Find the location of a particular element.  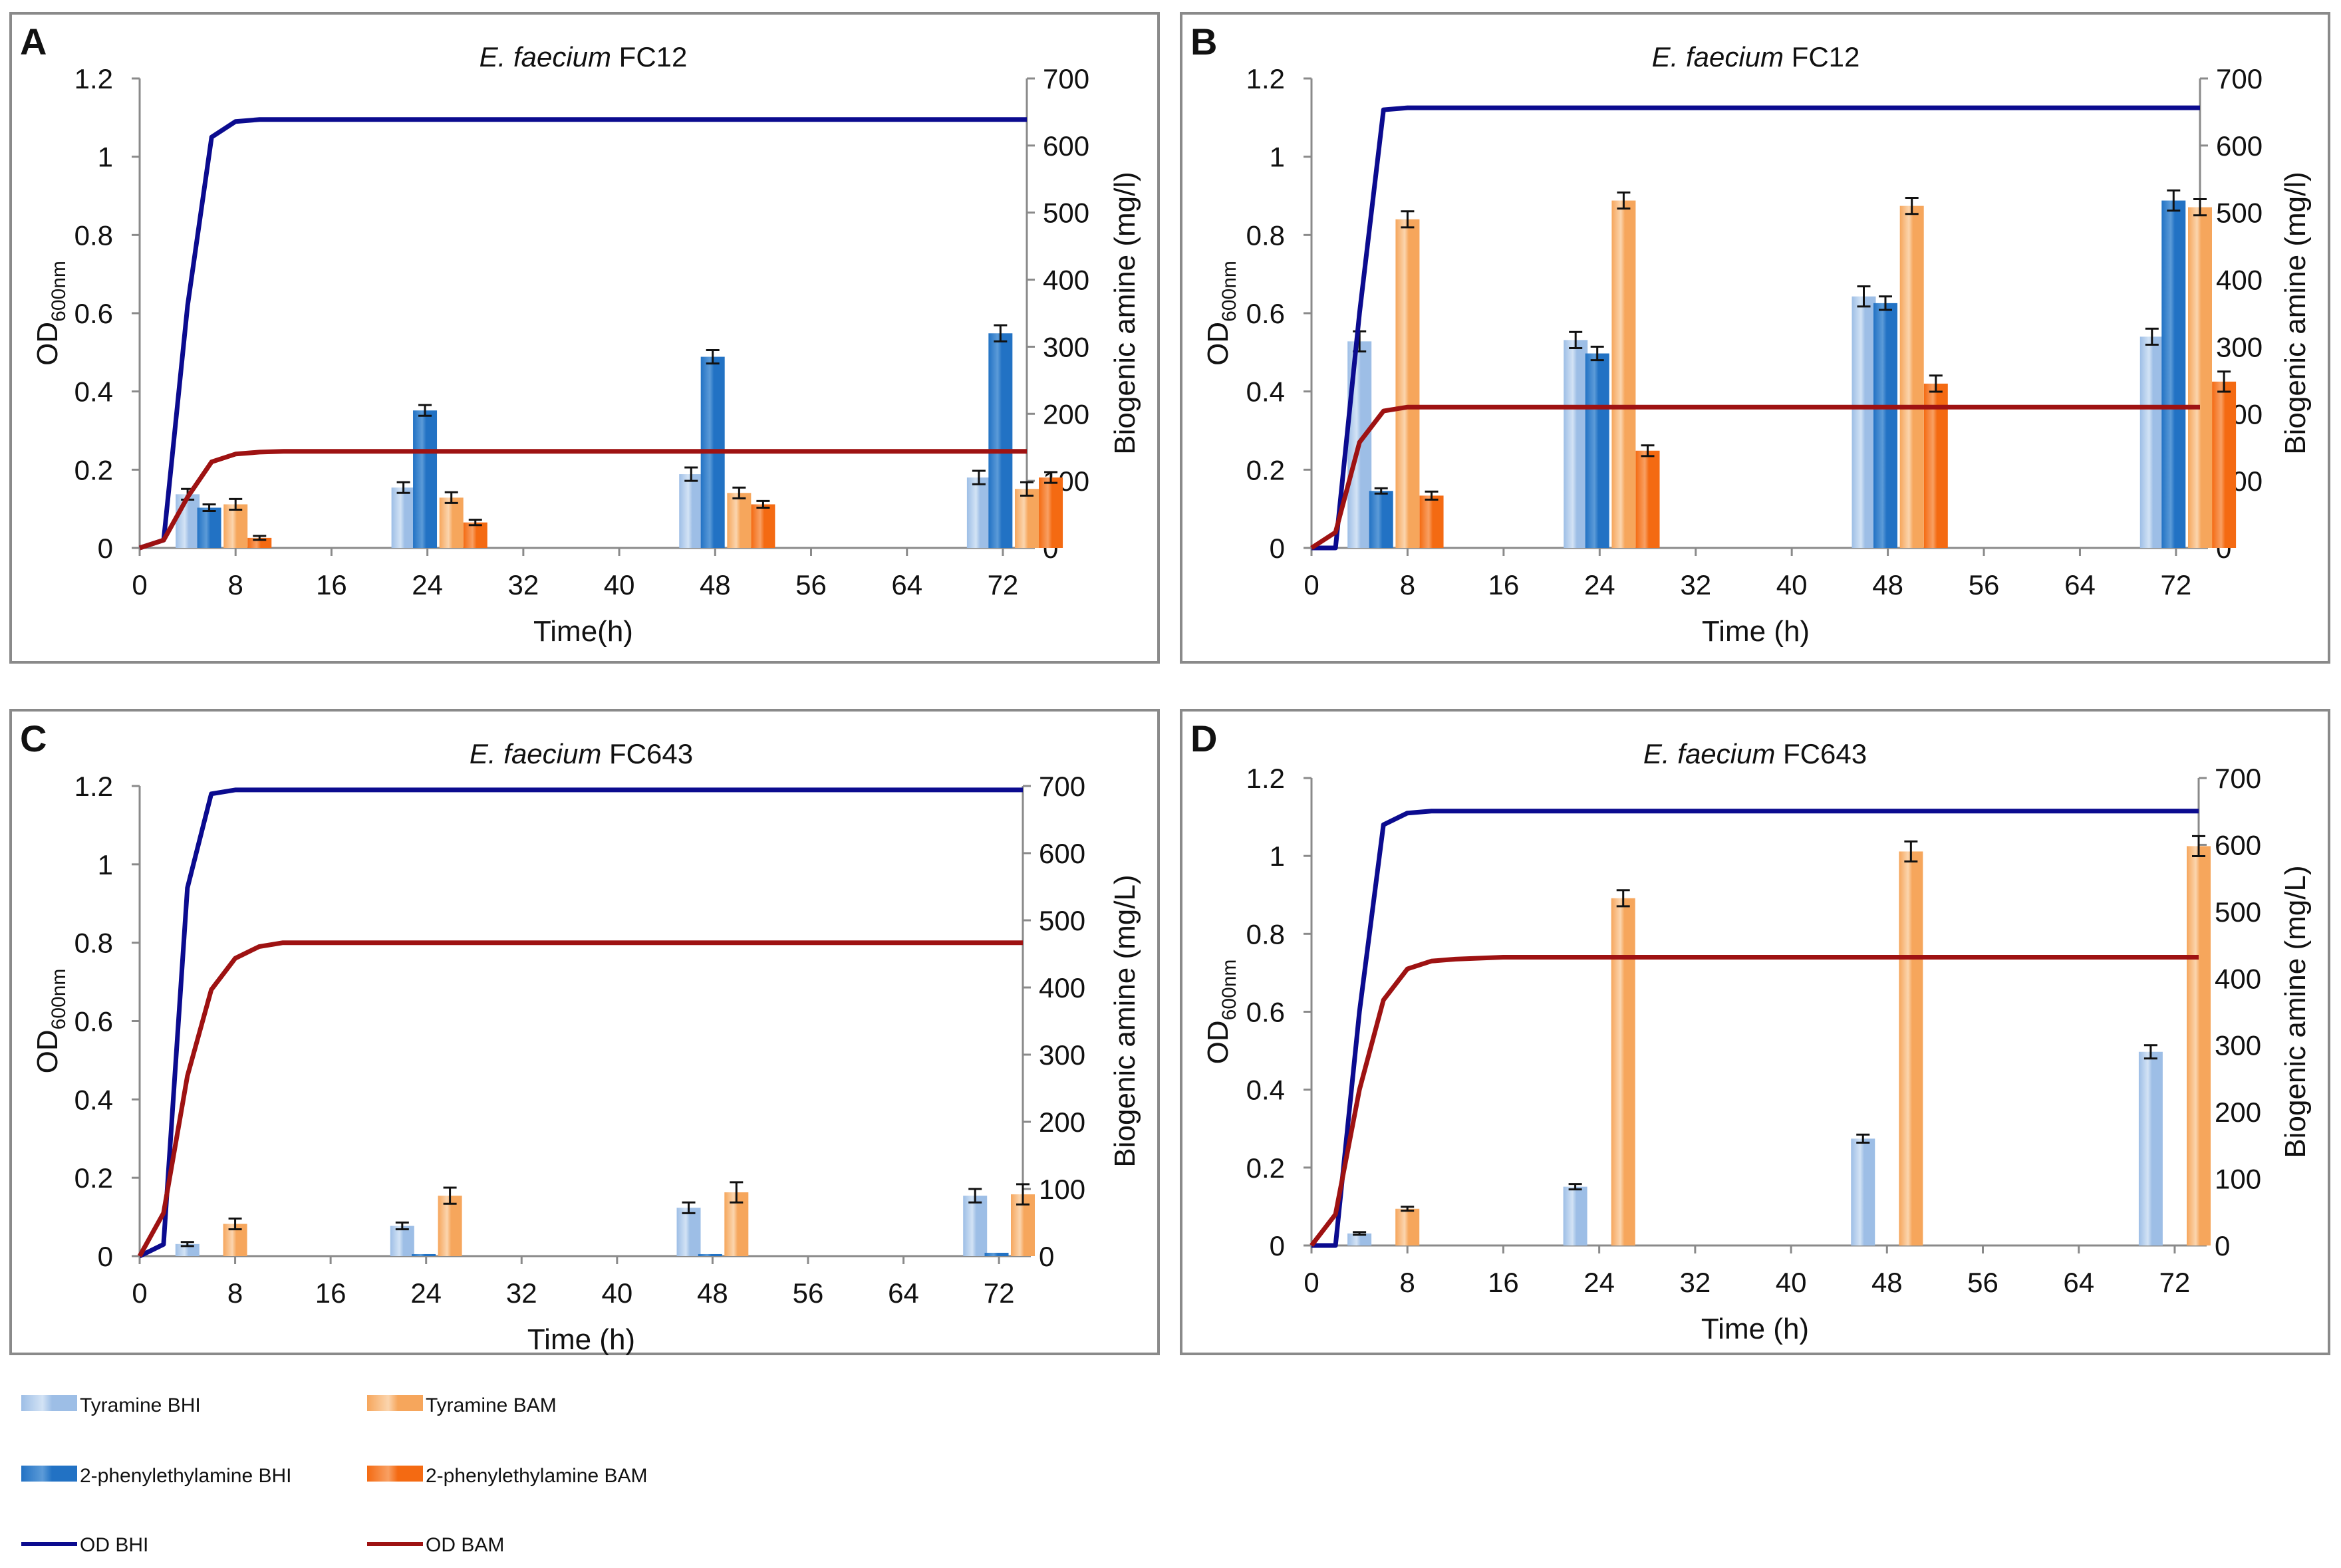

legend-label: 2-phenylethylamine BAM is located at coordinates (537, 1476).